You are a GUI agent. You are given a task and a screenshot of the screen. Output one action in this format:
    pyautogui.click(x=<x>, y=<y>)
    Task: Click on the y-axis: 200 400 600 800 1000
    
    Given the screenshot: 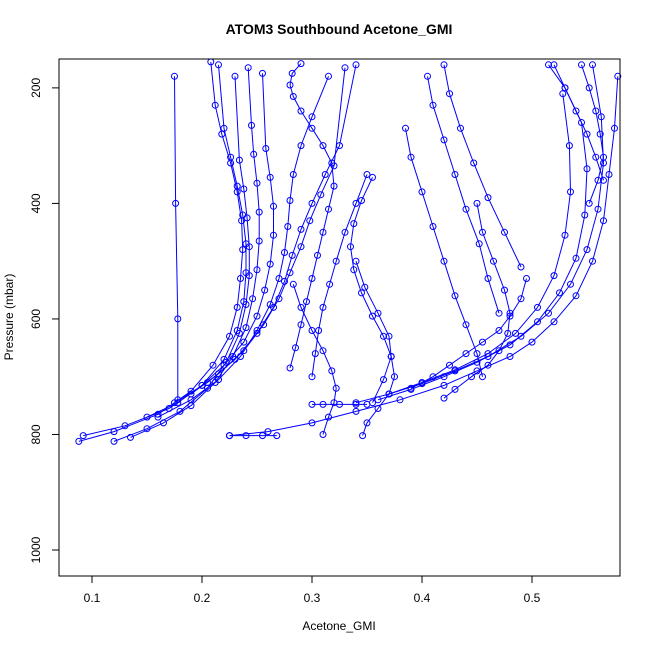 What is the action you would take?
    pyautogui.click(x=44, y=320)
    